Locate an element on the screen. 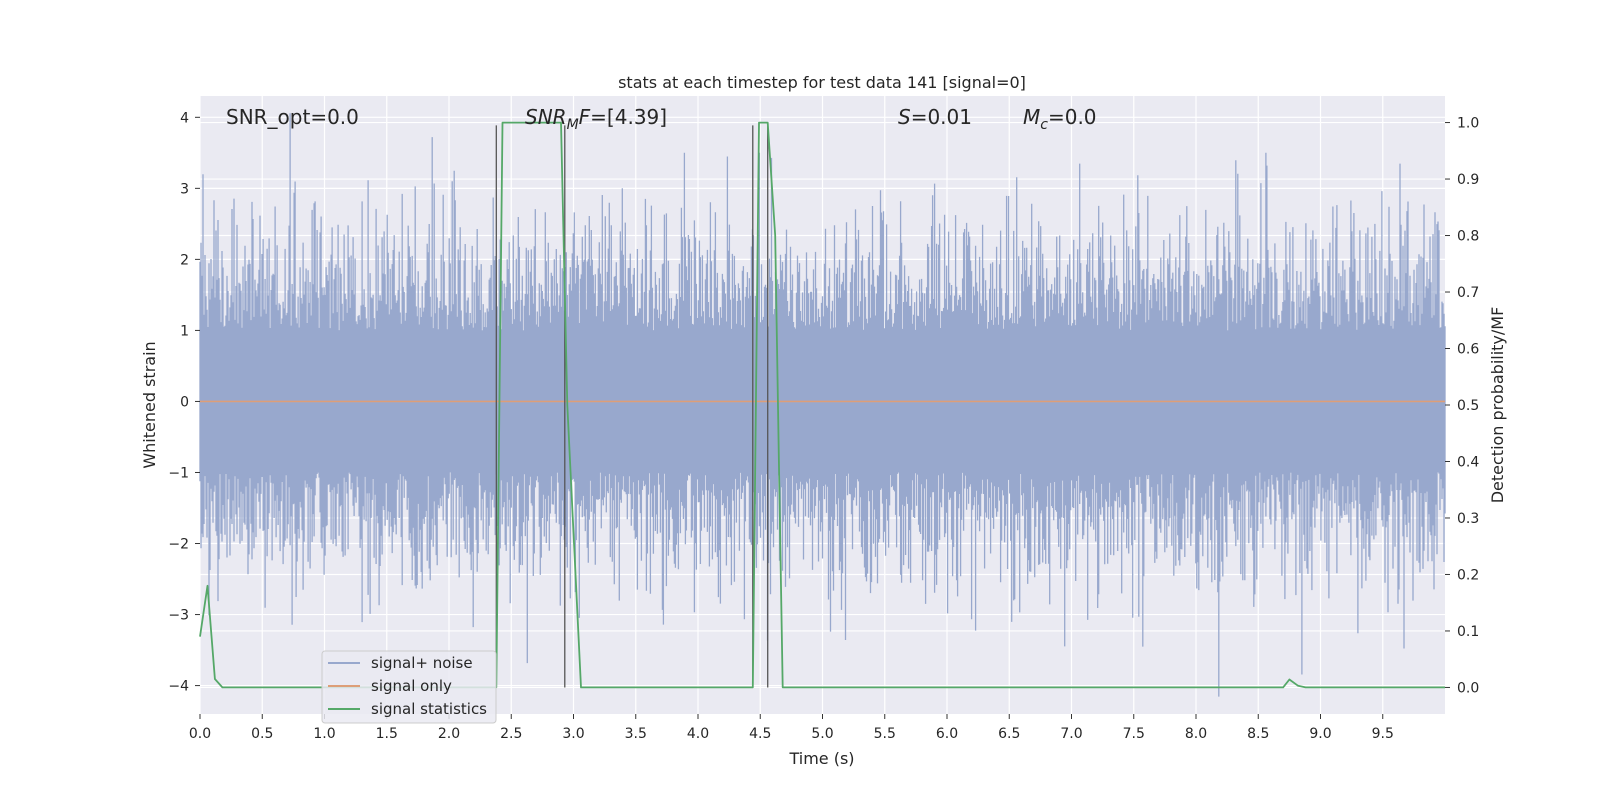 This screenshot has width=1600, height=804. legend-box is located at coordinates (409, 687).